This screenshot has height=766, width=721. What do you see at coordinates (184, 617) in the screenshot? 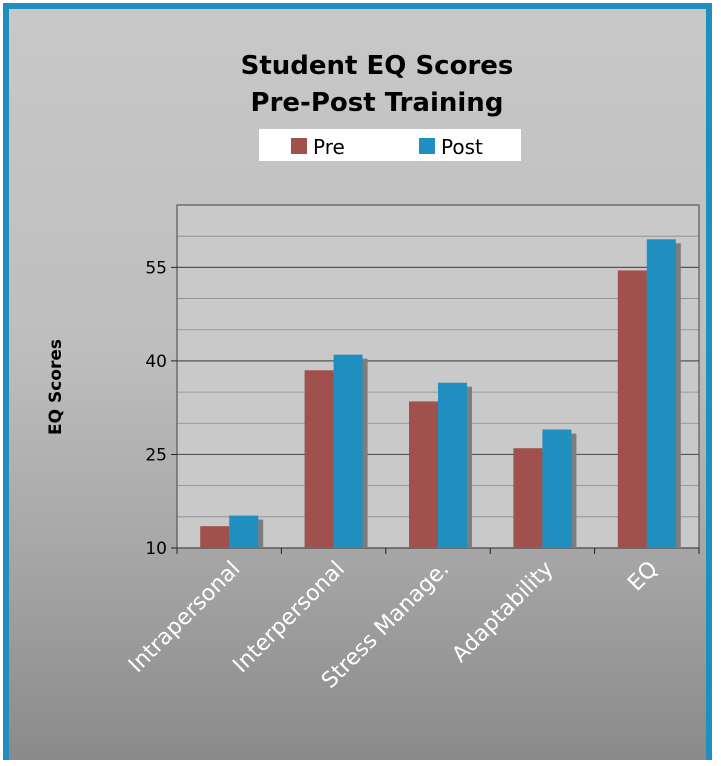
I see `x-category-label: Intrapersonal` at bounding box center [184, 617].